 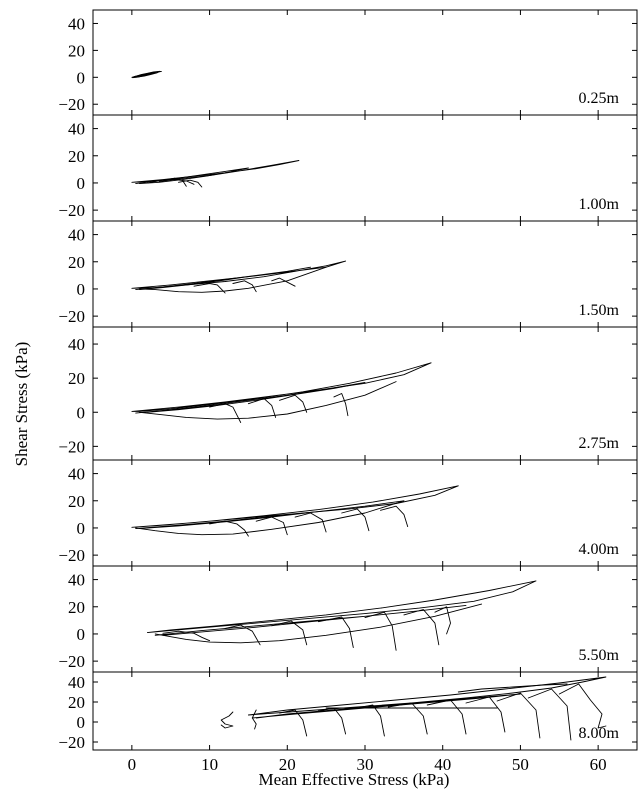 I want to click on x-axis-ticks: 0 10 20 30 40 50 60, so click(x=367, y=764).